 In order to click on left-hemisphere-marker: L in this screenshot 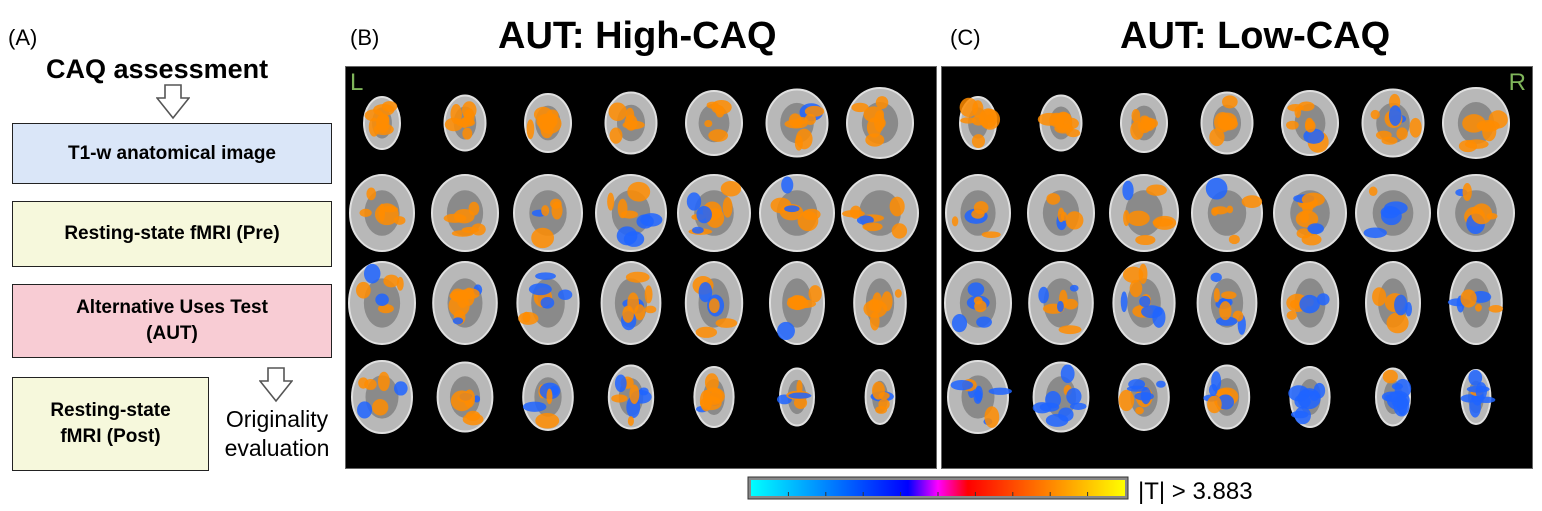, I will do `click(357, 82)`.